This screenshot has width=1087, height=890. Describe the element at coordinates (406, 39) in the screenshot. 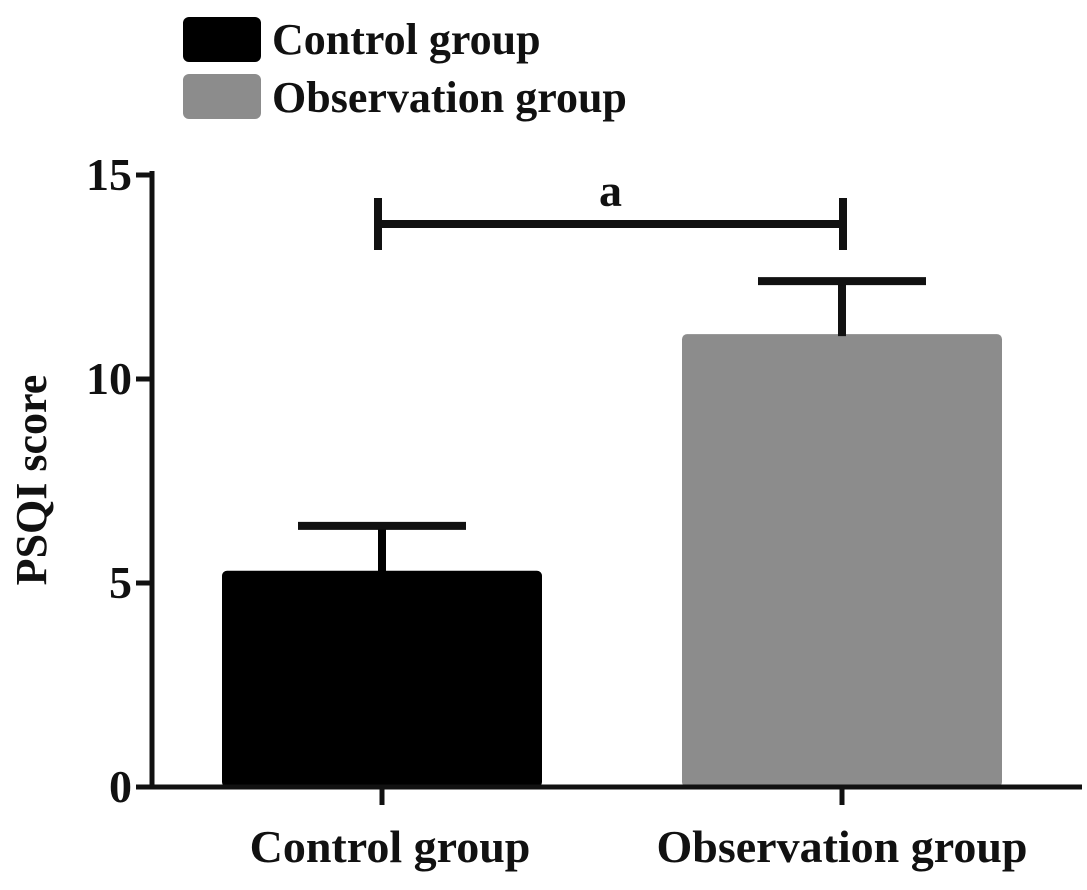

I see `legend-label-control: Control group` at that location.